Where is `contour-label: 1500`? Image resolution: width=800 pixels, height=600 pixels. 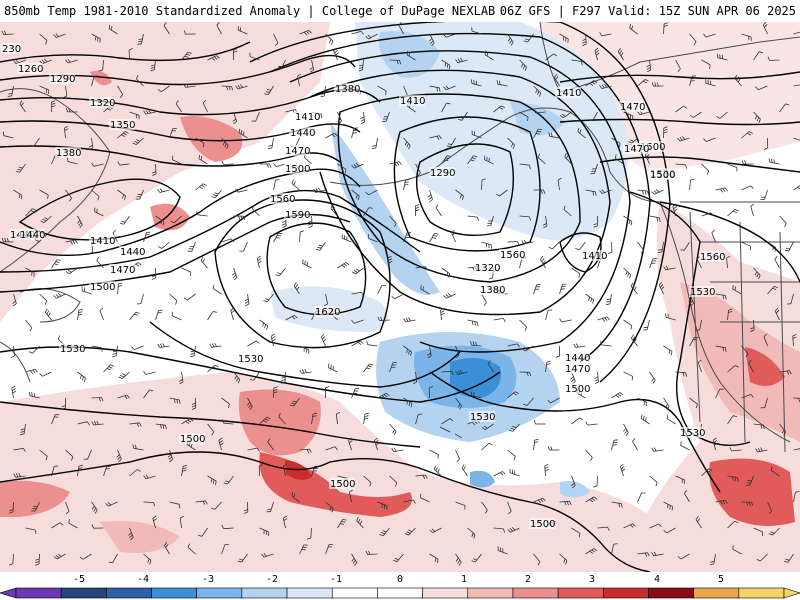 contour-label: 1500 is located at coordinates (577, 389).